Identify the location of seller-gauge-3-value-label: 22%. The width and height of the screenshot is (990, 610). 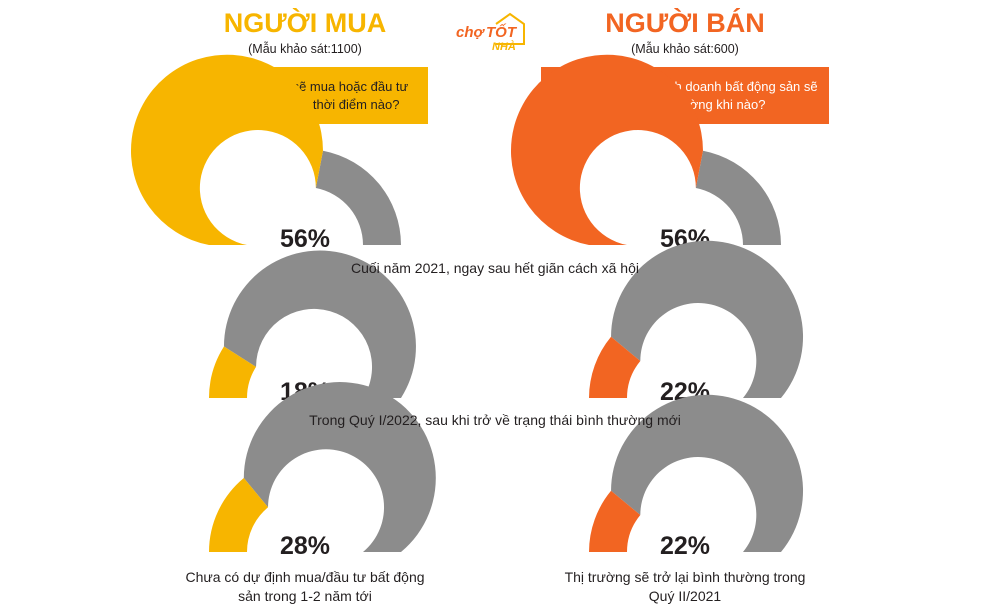
(685, 546).